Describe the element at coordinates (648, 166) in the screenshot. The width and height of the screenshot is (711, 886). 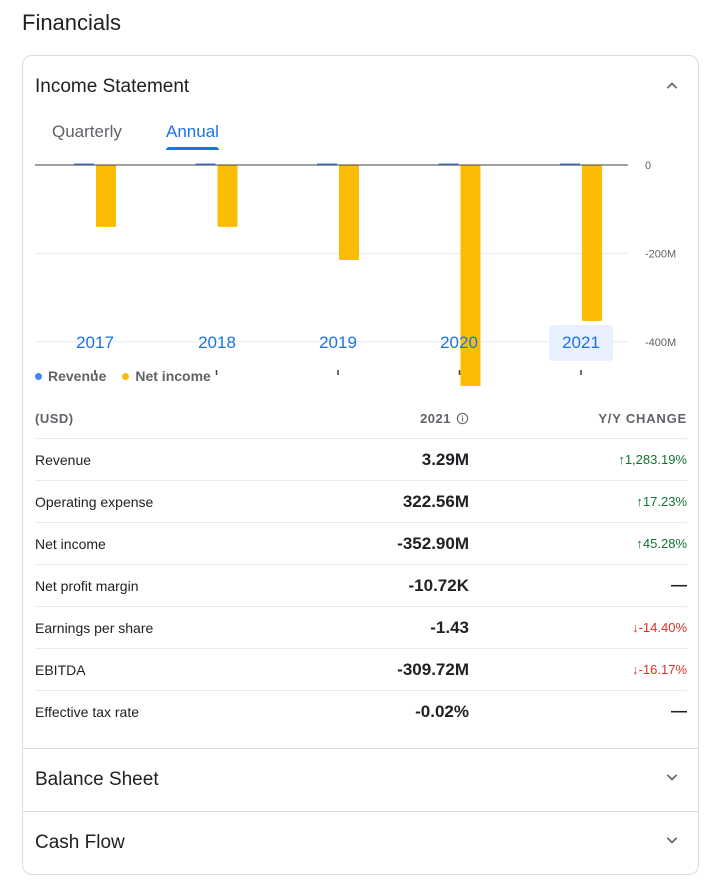
I see `y-tick-label: 0` at that location.